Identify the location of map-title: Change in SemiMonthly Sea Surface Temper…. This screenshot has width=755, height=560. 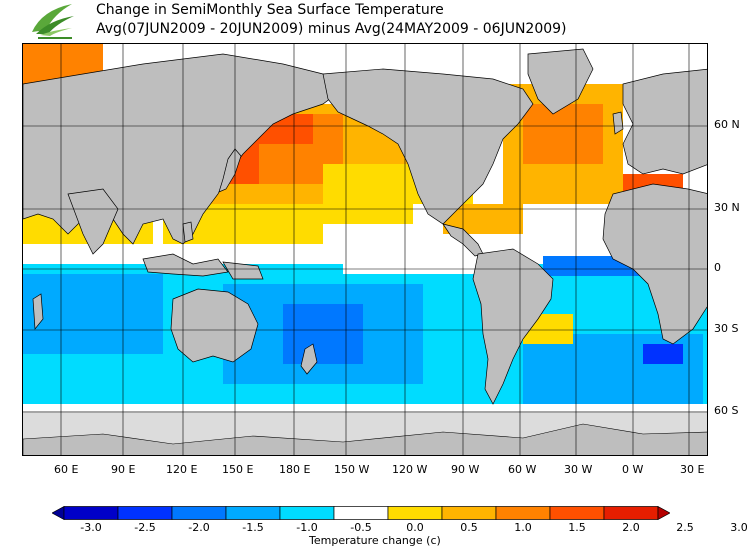
(270, 10).